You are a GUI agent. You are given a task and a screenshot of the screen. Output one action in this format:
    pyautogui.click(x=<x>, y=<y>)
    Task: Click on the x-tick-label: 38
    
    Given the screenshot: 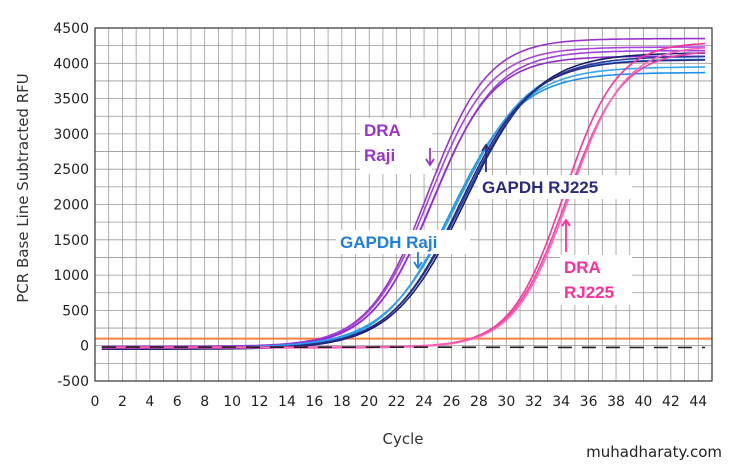 What is the action you would take?
    pyautogui.click(x=616, y=402)
    